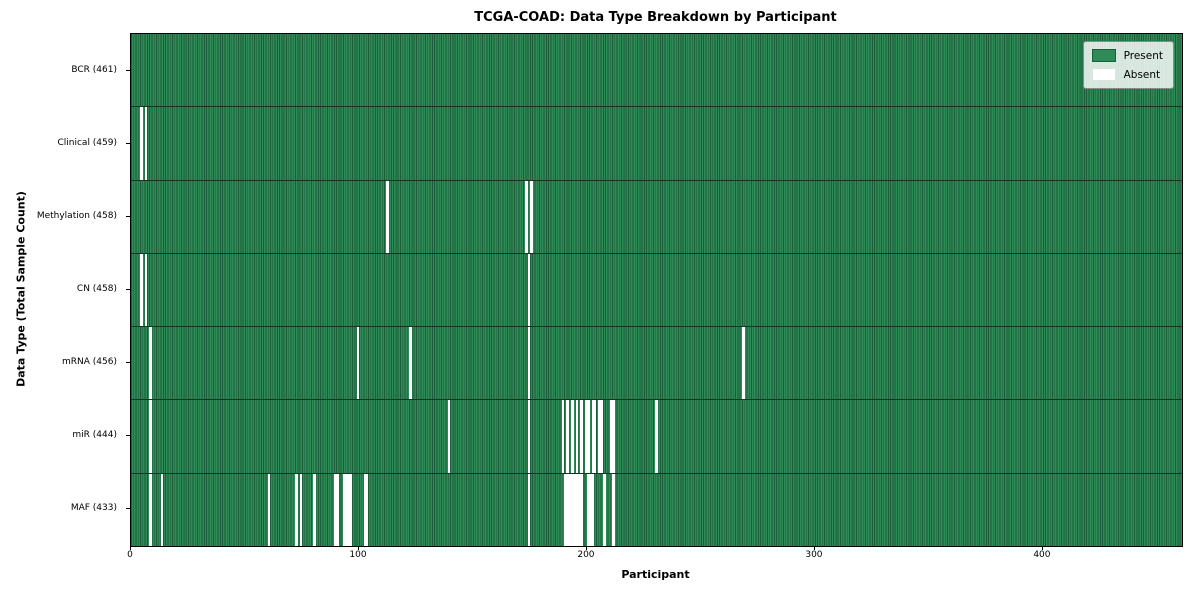 Image resolution: width=1200 pixels, height=600 pixels. I want to click on present-swatch, so click(1103, 55).